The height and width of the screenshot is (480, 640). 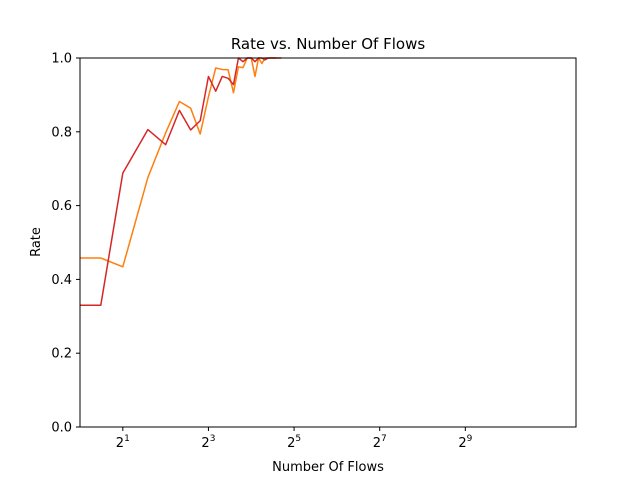 I want to click on y-tick-label: 0.6, so click(x=61, y=206).